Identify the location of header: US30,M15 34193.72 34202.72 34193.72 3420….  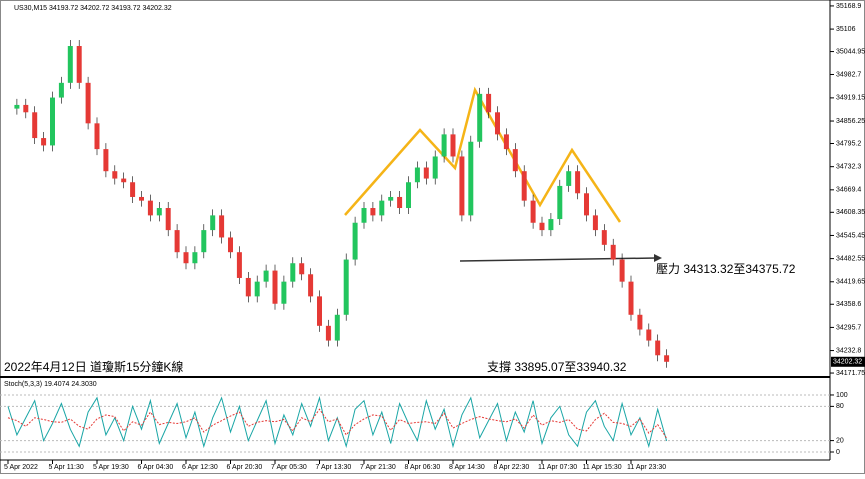
(93, 8).